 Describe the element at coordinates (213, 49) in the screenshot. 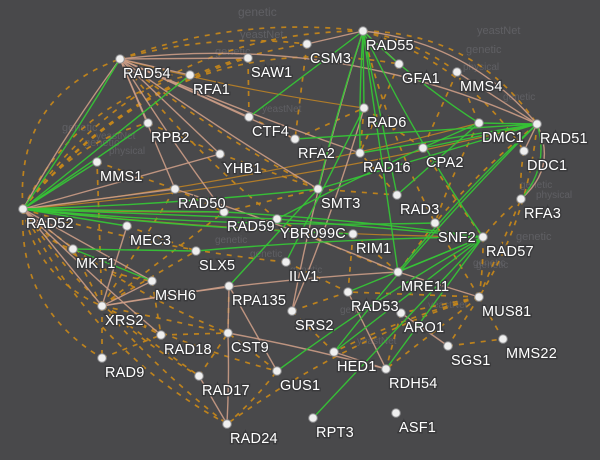

I see `edge-RAD54-CSM3` at that location.